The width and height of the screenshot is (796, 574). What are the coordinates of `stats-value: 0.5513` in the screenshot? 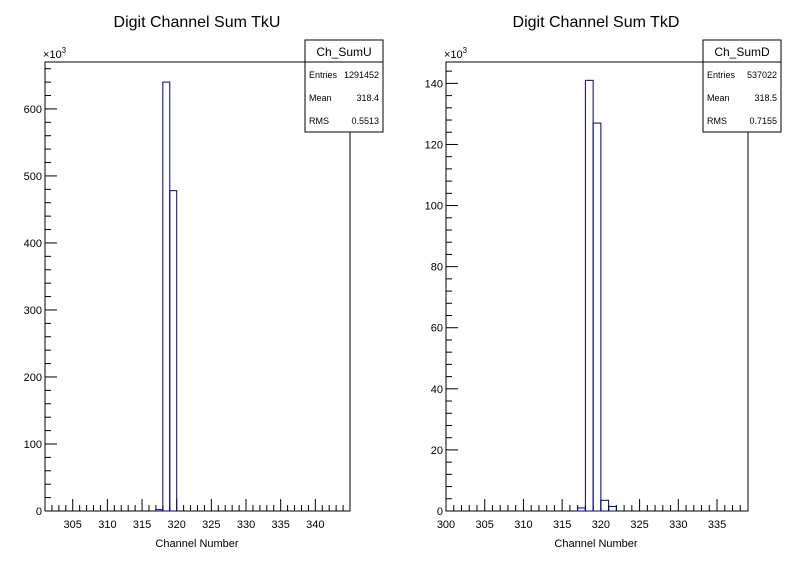 It's located at (365, 121).